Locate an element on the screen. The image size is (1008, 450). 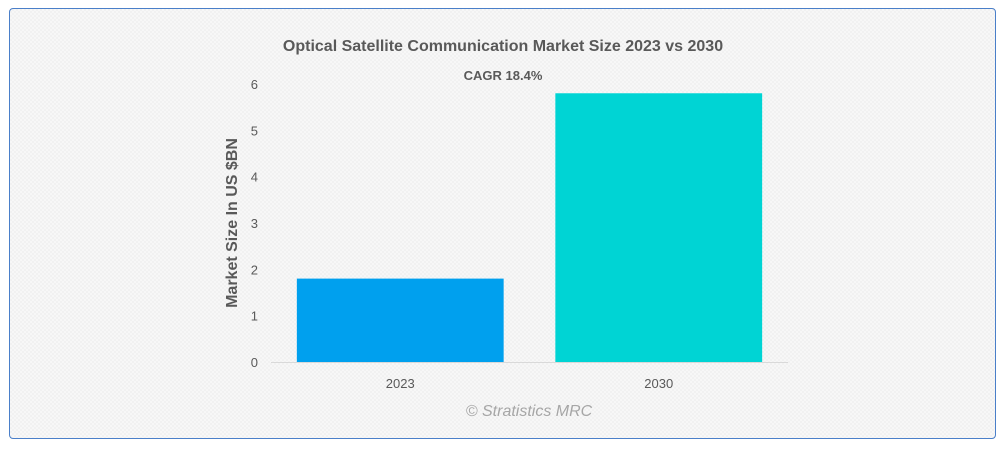
x-axis-ticks: 2023 2030 is located at coordinates (529, 383).